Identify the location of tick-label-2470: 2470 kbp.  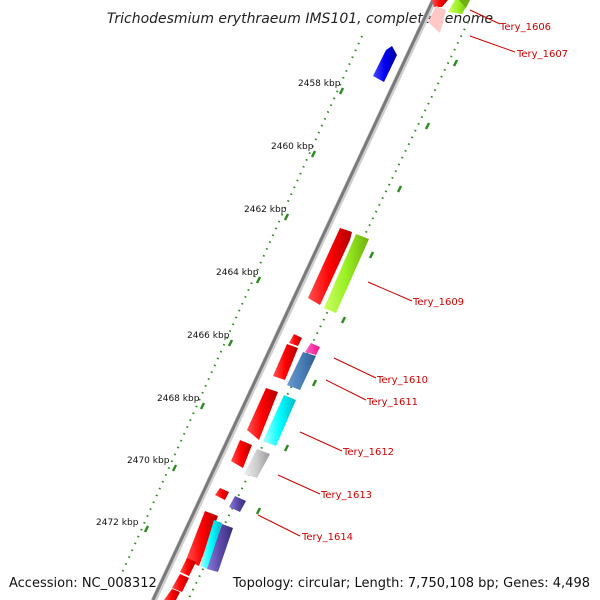
(148, 461).